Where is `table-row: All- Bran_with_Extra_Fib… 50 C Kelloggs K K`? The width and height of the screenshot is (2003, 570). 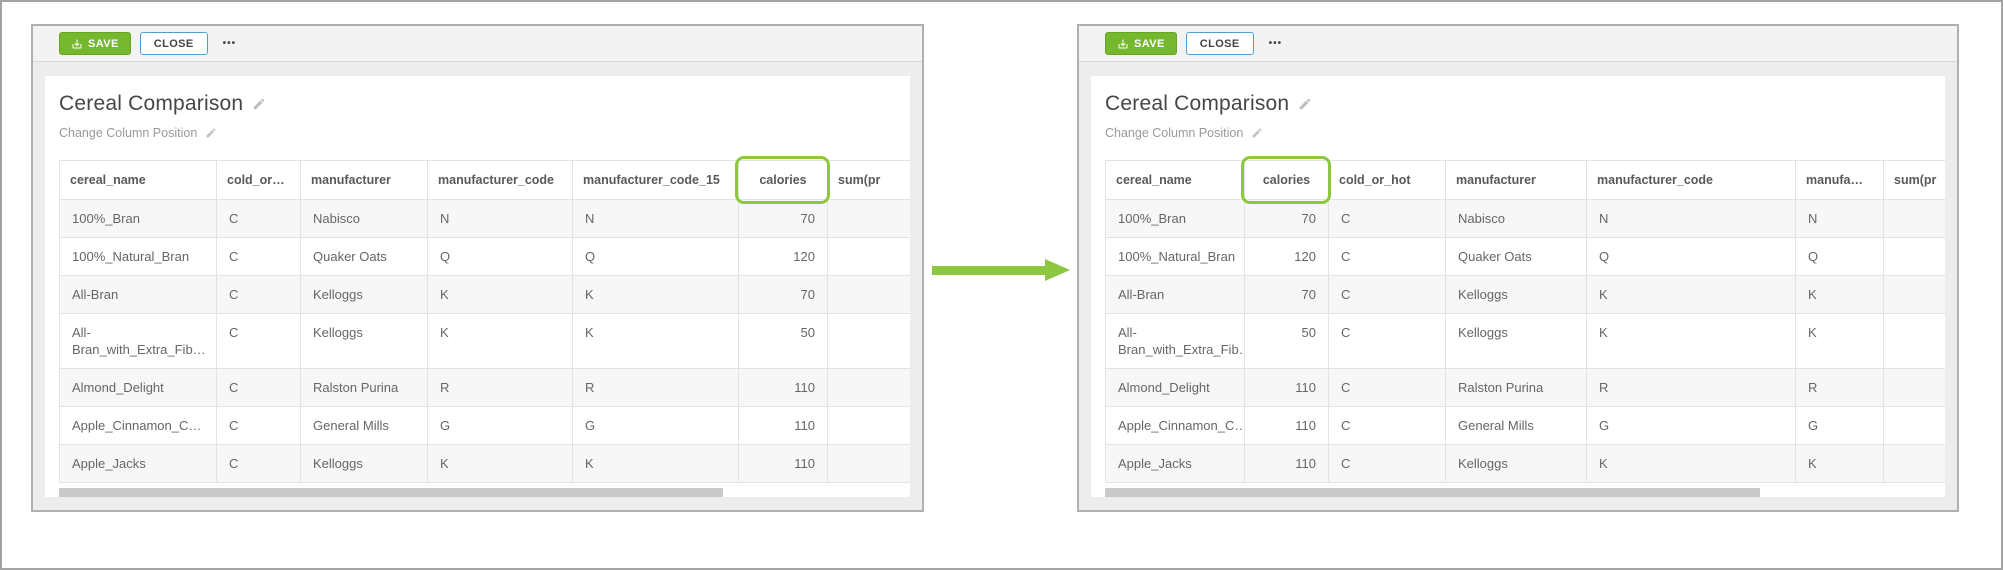 table-row: All- Bran_with_Extra_Fib… 50 C Kelloggs K K is located at coordinates (1525, 341).